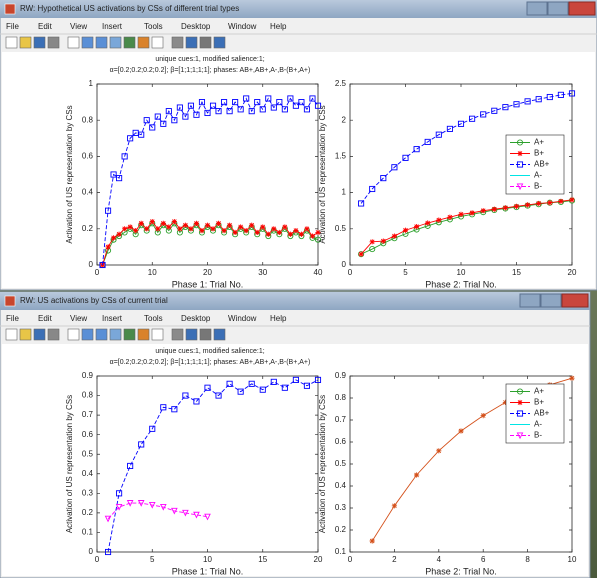 The image size is (597, 578). What do you see at coordinates (88, 512) in the screenshot?
I see `y-tick-label: 0.2` at bounding box center [88, 512].